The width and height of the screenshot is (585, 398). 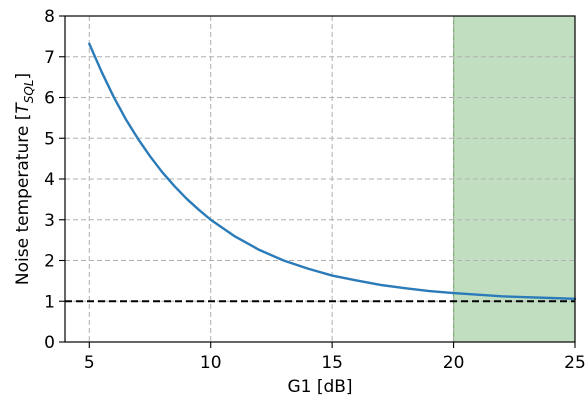 I want to click on x-tick-label-25: 25, so click(x=574, y=363).